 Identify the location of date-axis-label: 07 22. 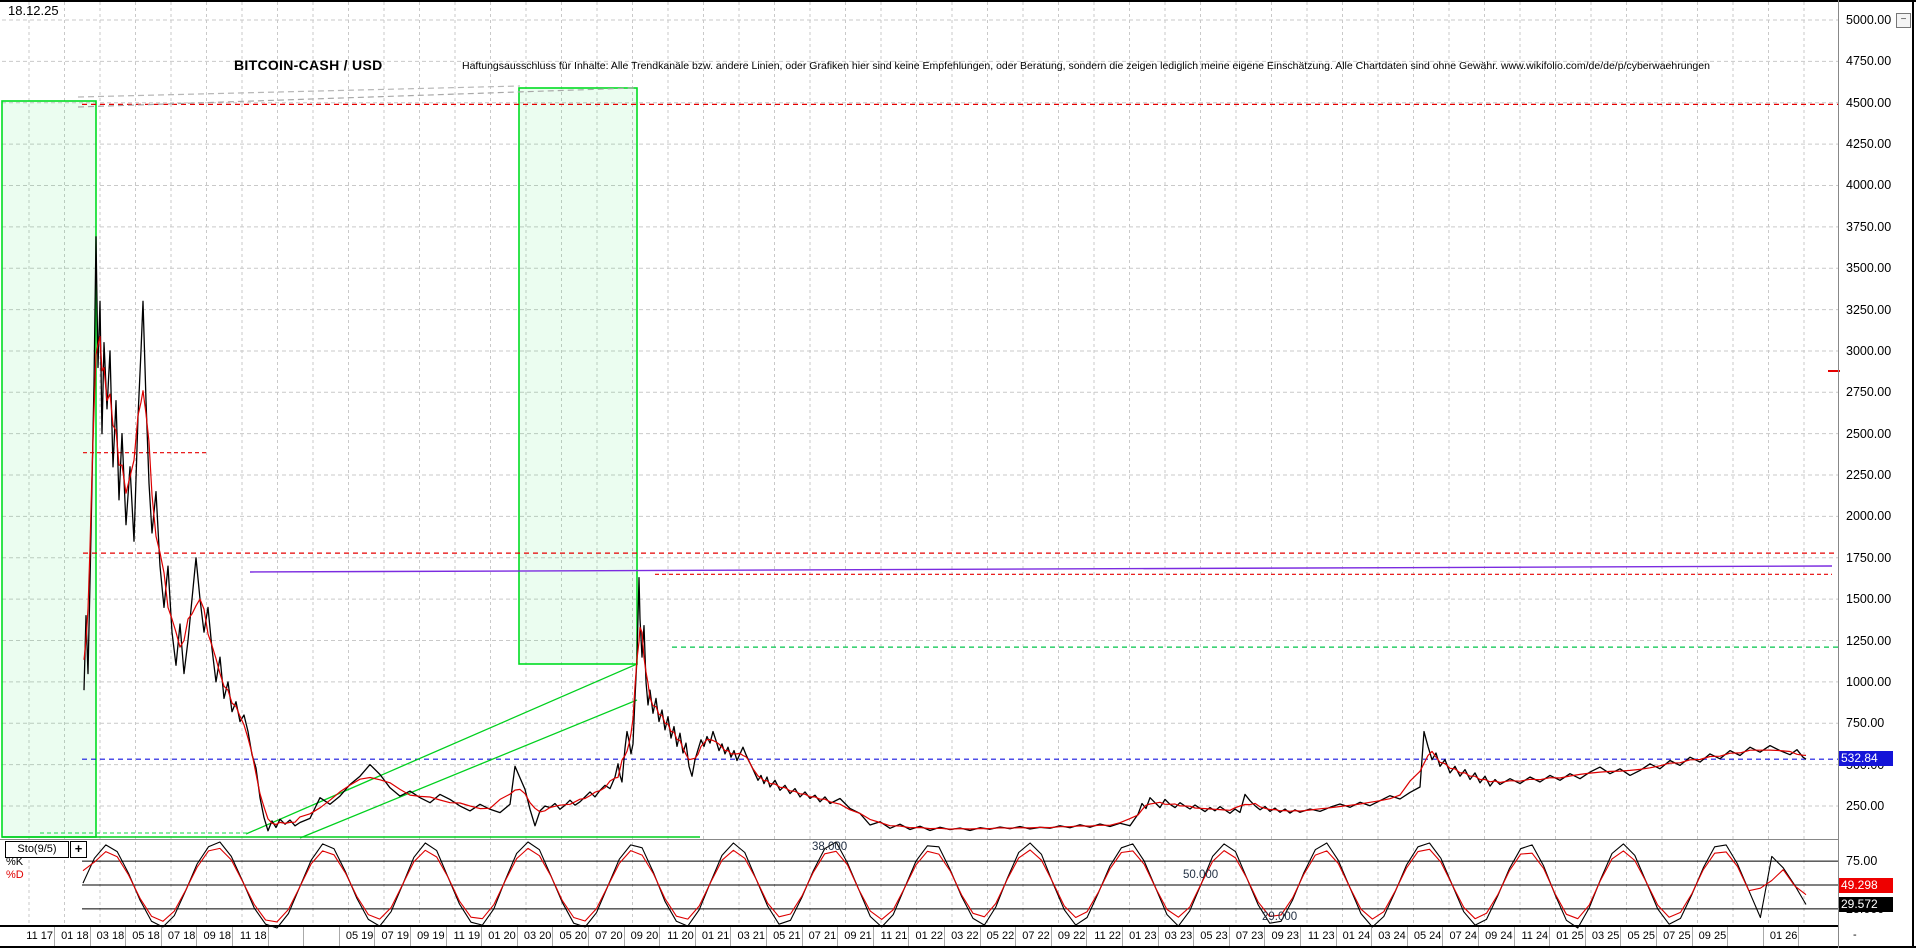
(1036, 936).